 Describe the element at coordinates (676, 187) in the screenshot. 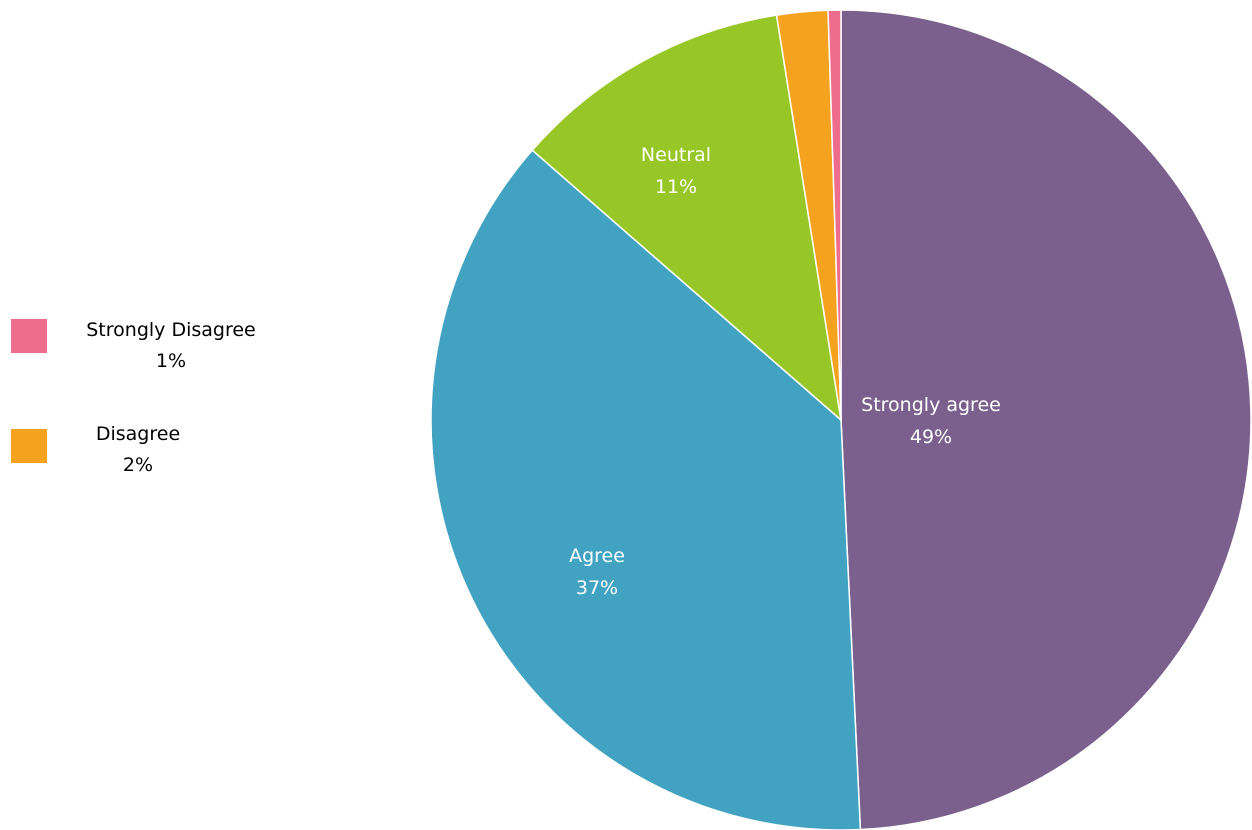

I see `slice-value-neutral: 11%` at that location.